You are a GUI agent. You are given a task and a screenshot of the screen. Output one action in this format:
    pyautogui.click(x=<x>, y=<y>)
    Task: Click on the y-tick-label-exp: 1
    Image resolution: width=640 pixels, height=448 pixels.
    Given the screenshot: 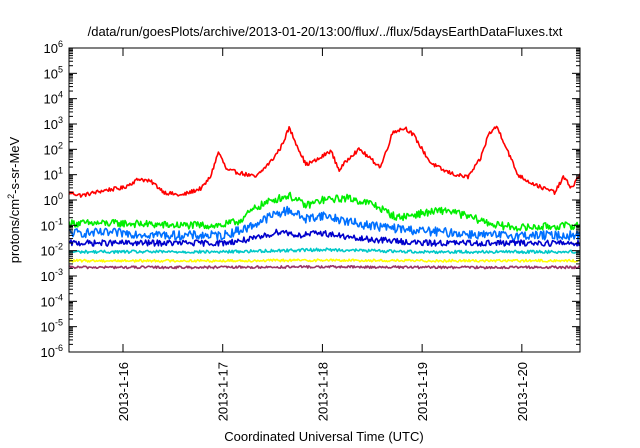 What is the action you would take?
    pyautogui.click(x=60, y=171)
    